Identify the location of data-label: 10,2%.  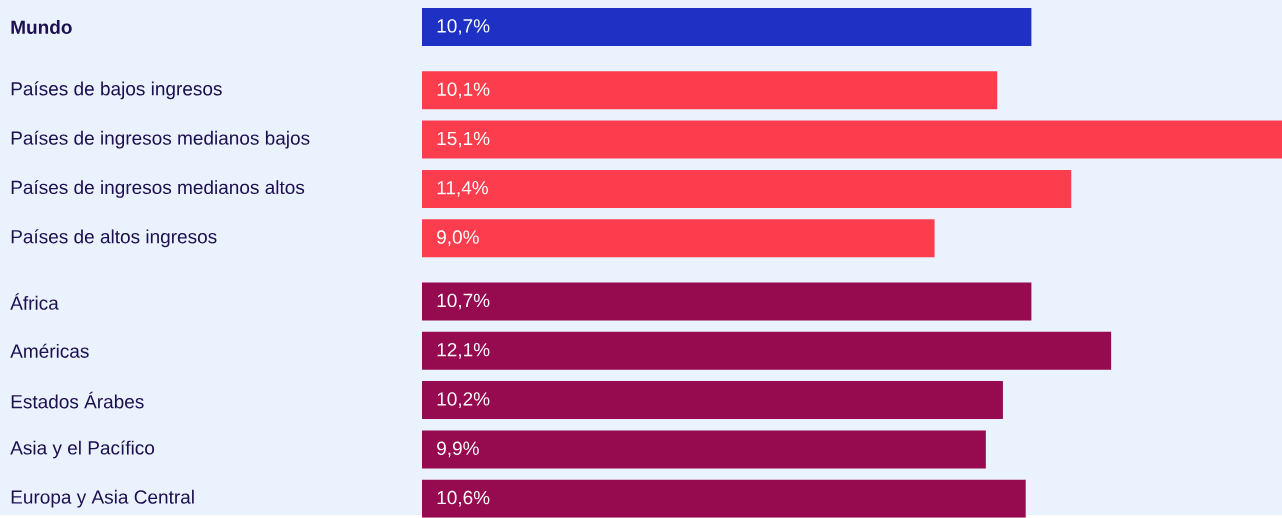
(463, 400).